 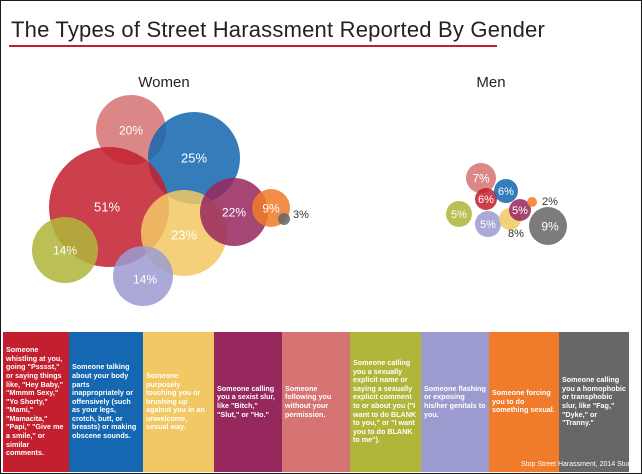 I want to click on men-bubble-label-1: 6%, so click(x=486, y=200).